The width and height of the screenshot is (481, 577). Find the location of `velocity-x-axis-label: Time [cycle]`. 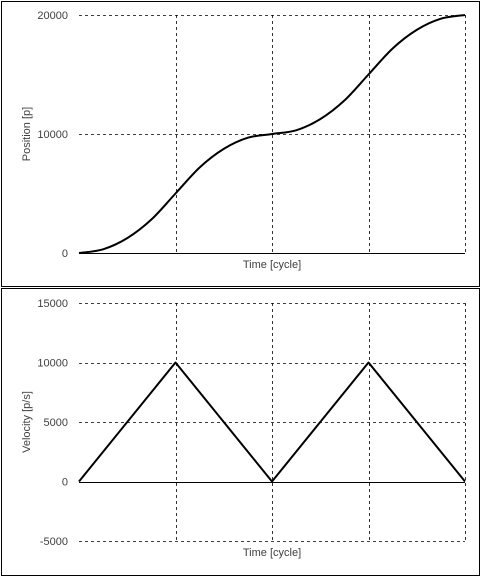

velocity-x-axis-label: Time [cycle] is located at coordinates (272, 553).